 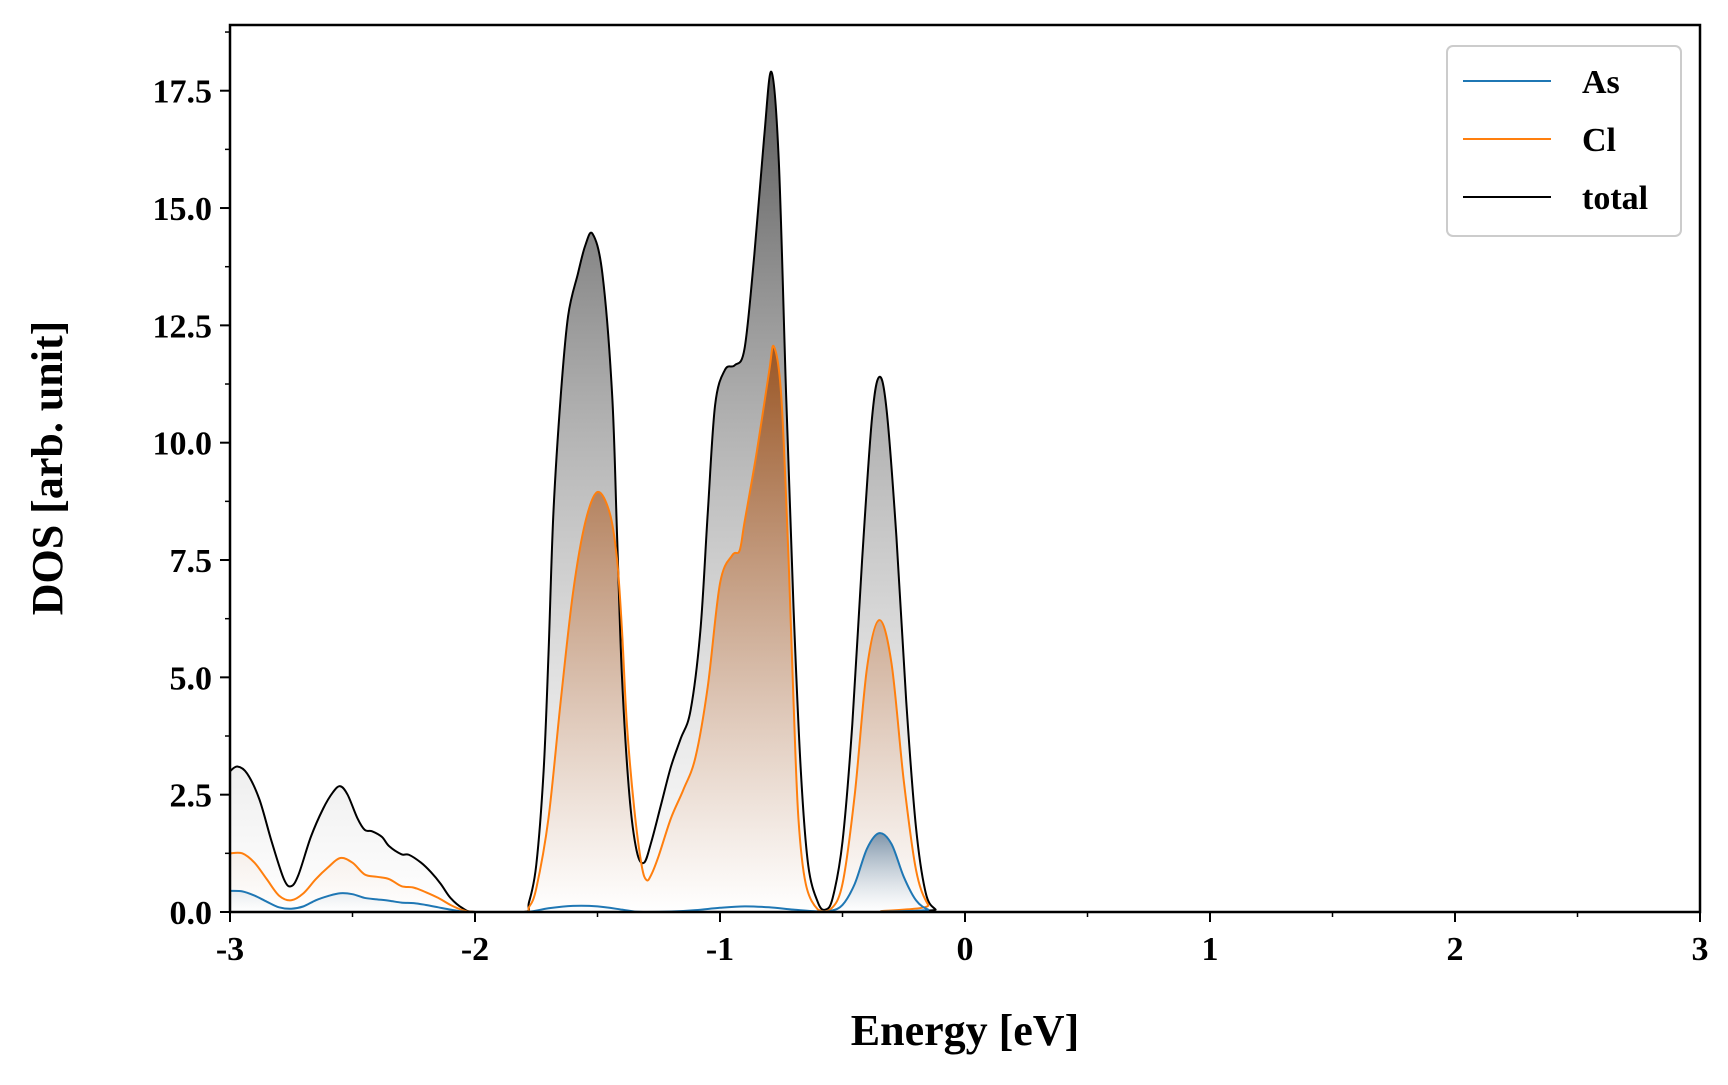 I want to click on y-tick-label: 17.5, so click(x=183, y=92).